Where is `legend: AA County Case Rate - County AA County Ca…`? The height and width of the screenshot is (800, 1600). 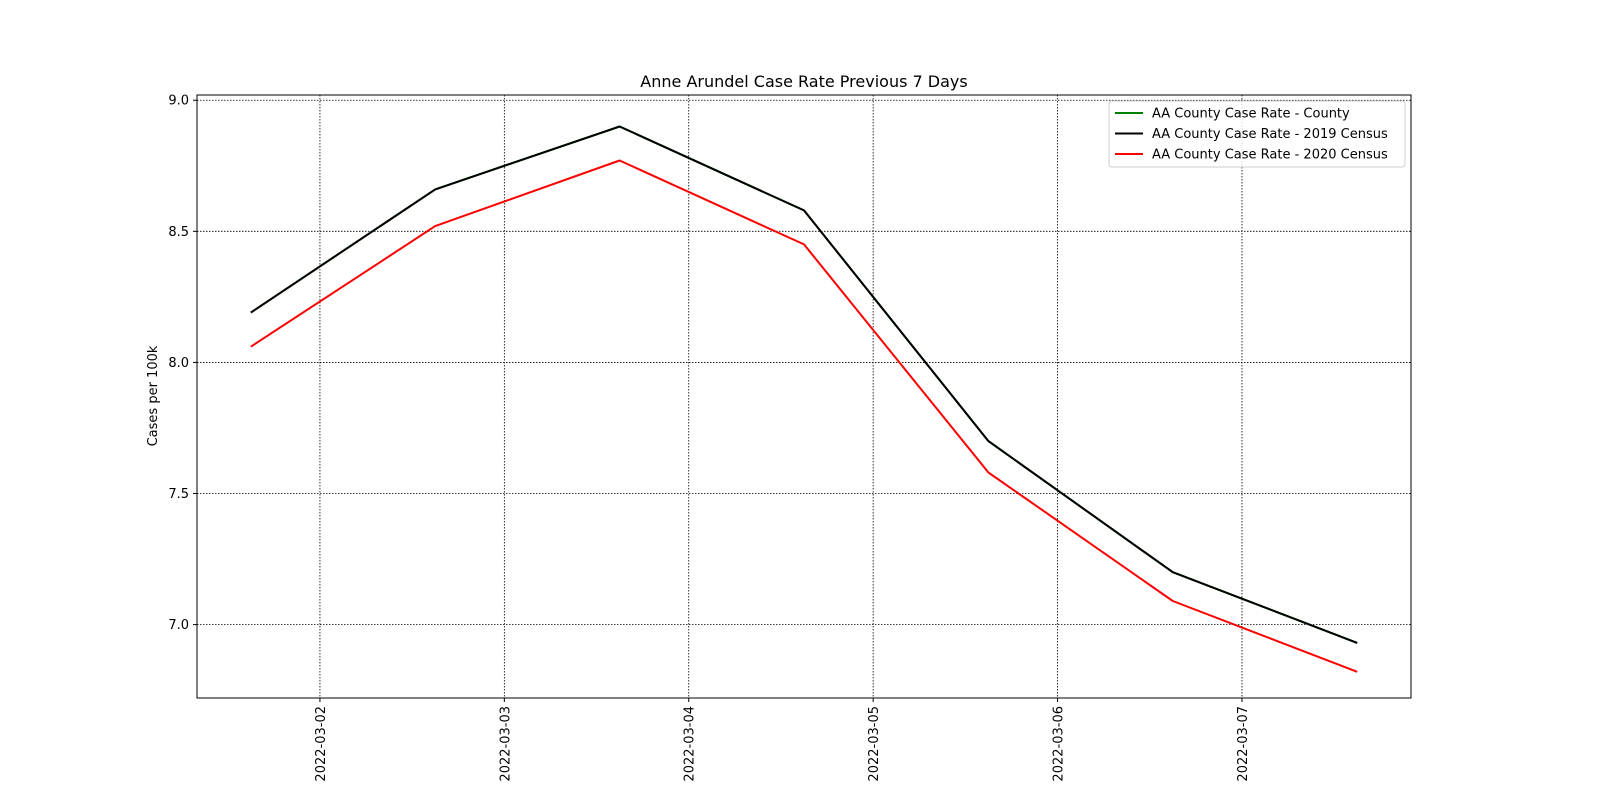
legend: AA County Case Rate - County AA County Ca… is located at coordinates (1257, 134).